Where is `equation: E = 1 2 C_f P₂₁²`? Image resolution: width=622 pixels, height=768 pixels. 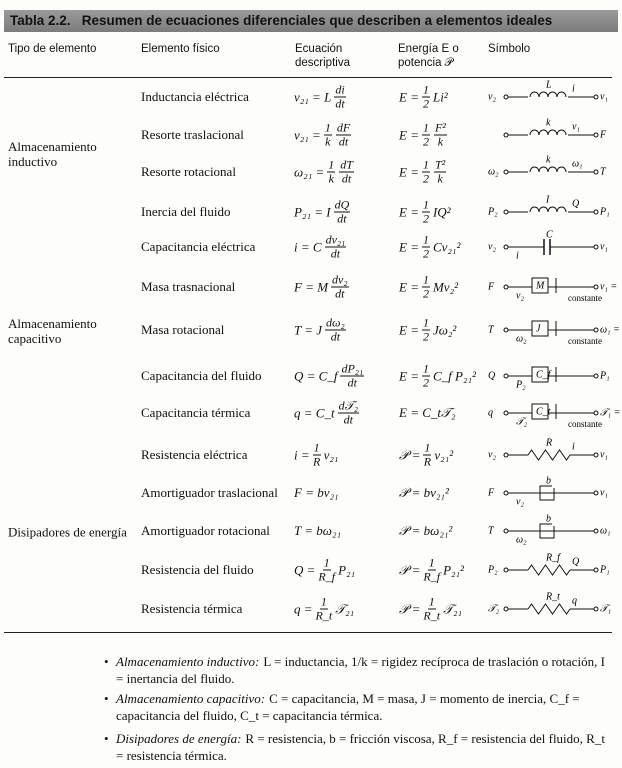 equation: E = 1 2 C_f P₂₁² is located at coordinates (437, 375).